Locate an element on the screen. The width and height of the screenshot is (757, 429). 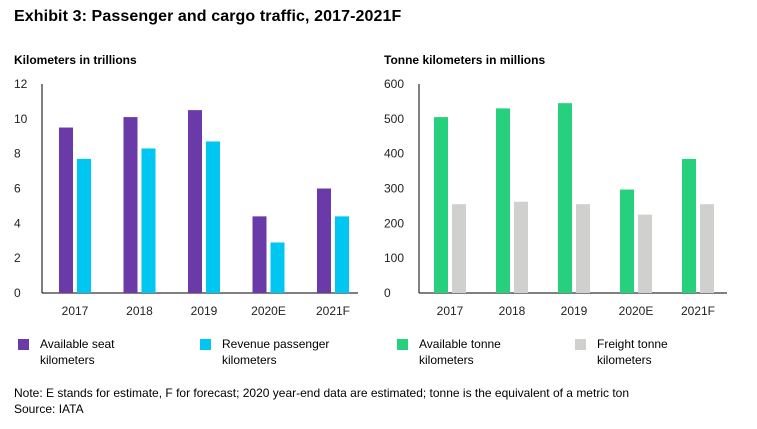
legend-label: Freight tonne kilometers is located at coordinates (632, 352).